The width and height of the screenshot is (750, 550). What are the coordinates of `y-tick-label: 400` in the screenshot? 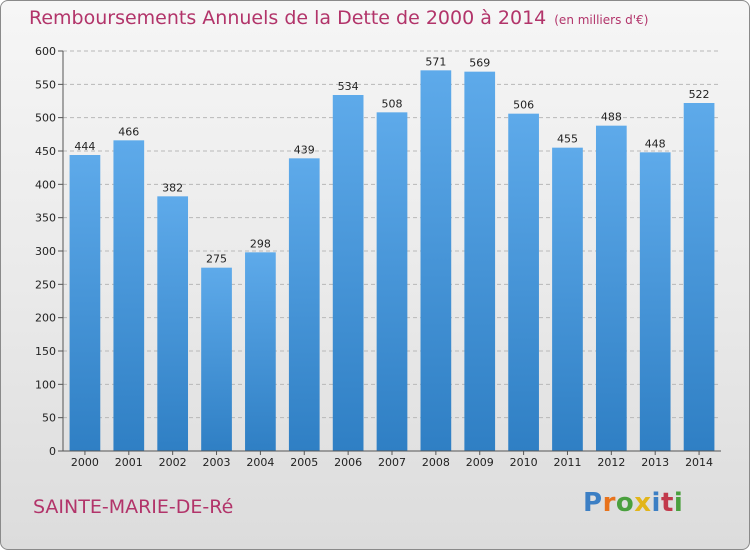 It's located at (45, 184).